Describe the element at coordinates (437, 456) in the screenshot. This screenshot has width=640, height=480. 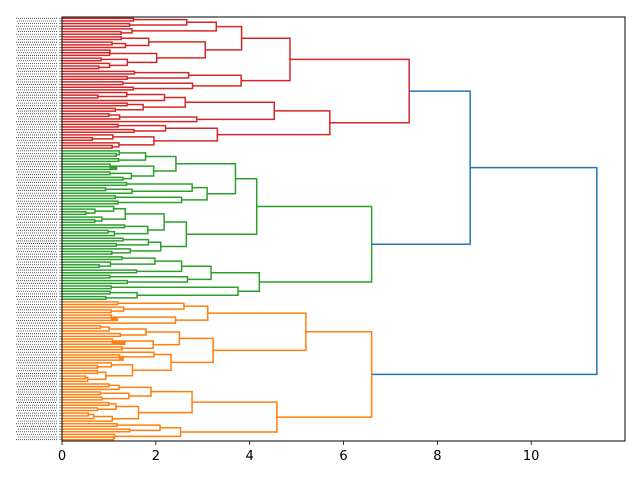
I see `x-tick-label-8: 8` at that location.